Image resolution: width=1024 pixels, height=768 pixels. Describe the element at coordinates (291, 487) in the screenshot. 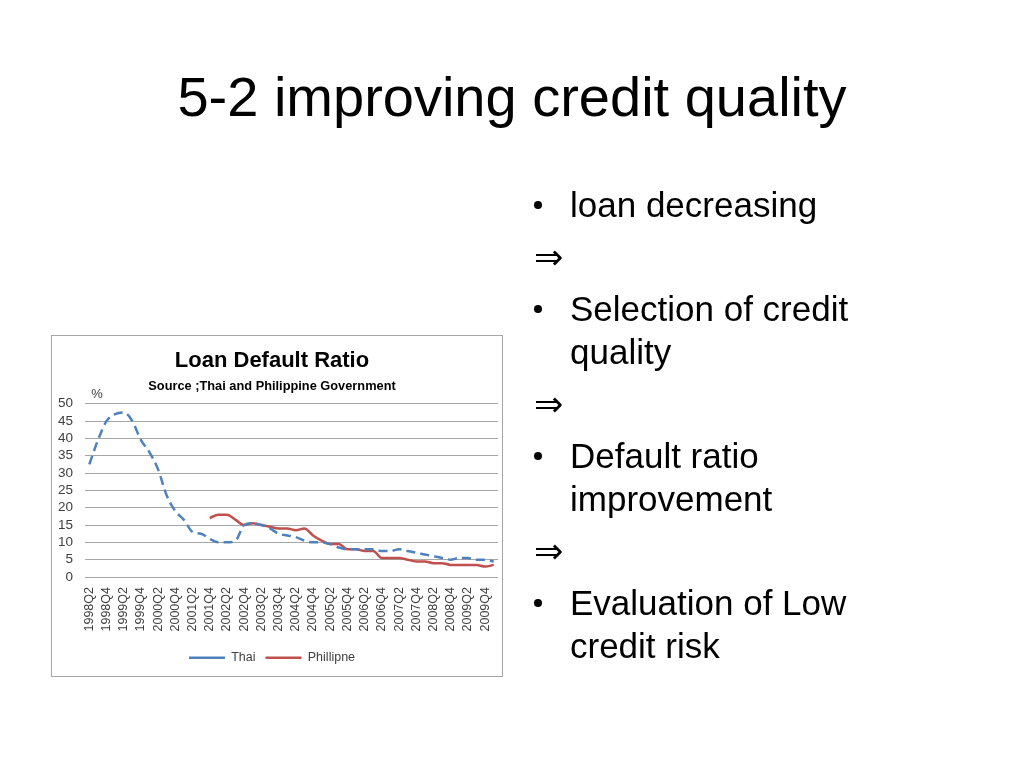

I see `line-series` at that location.